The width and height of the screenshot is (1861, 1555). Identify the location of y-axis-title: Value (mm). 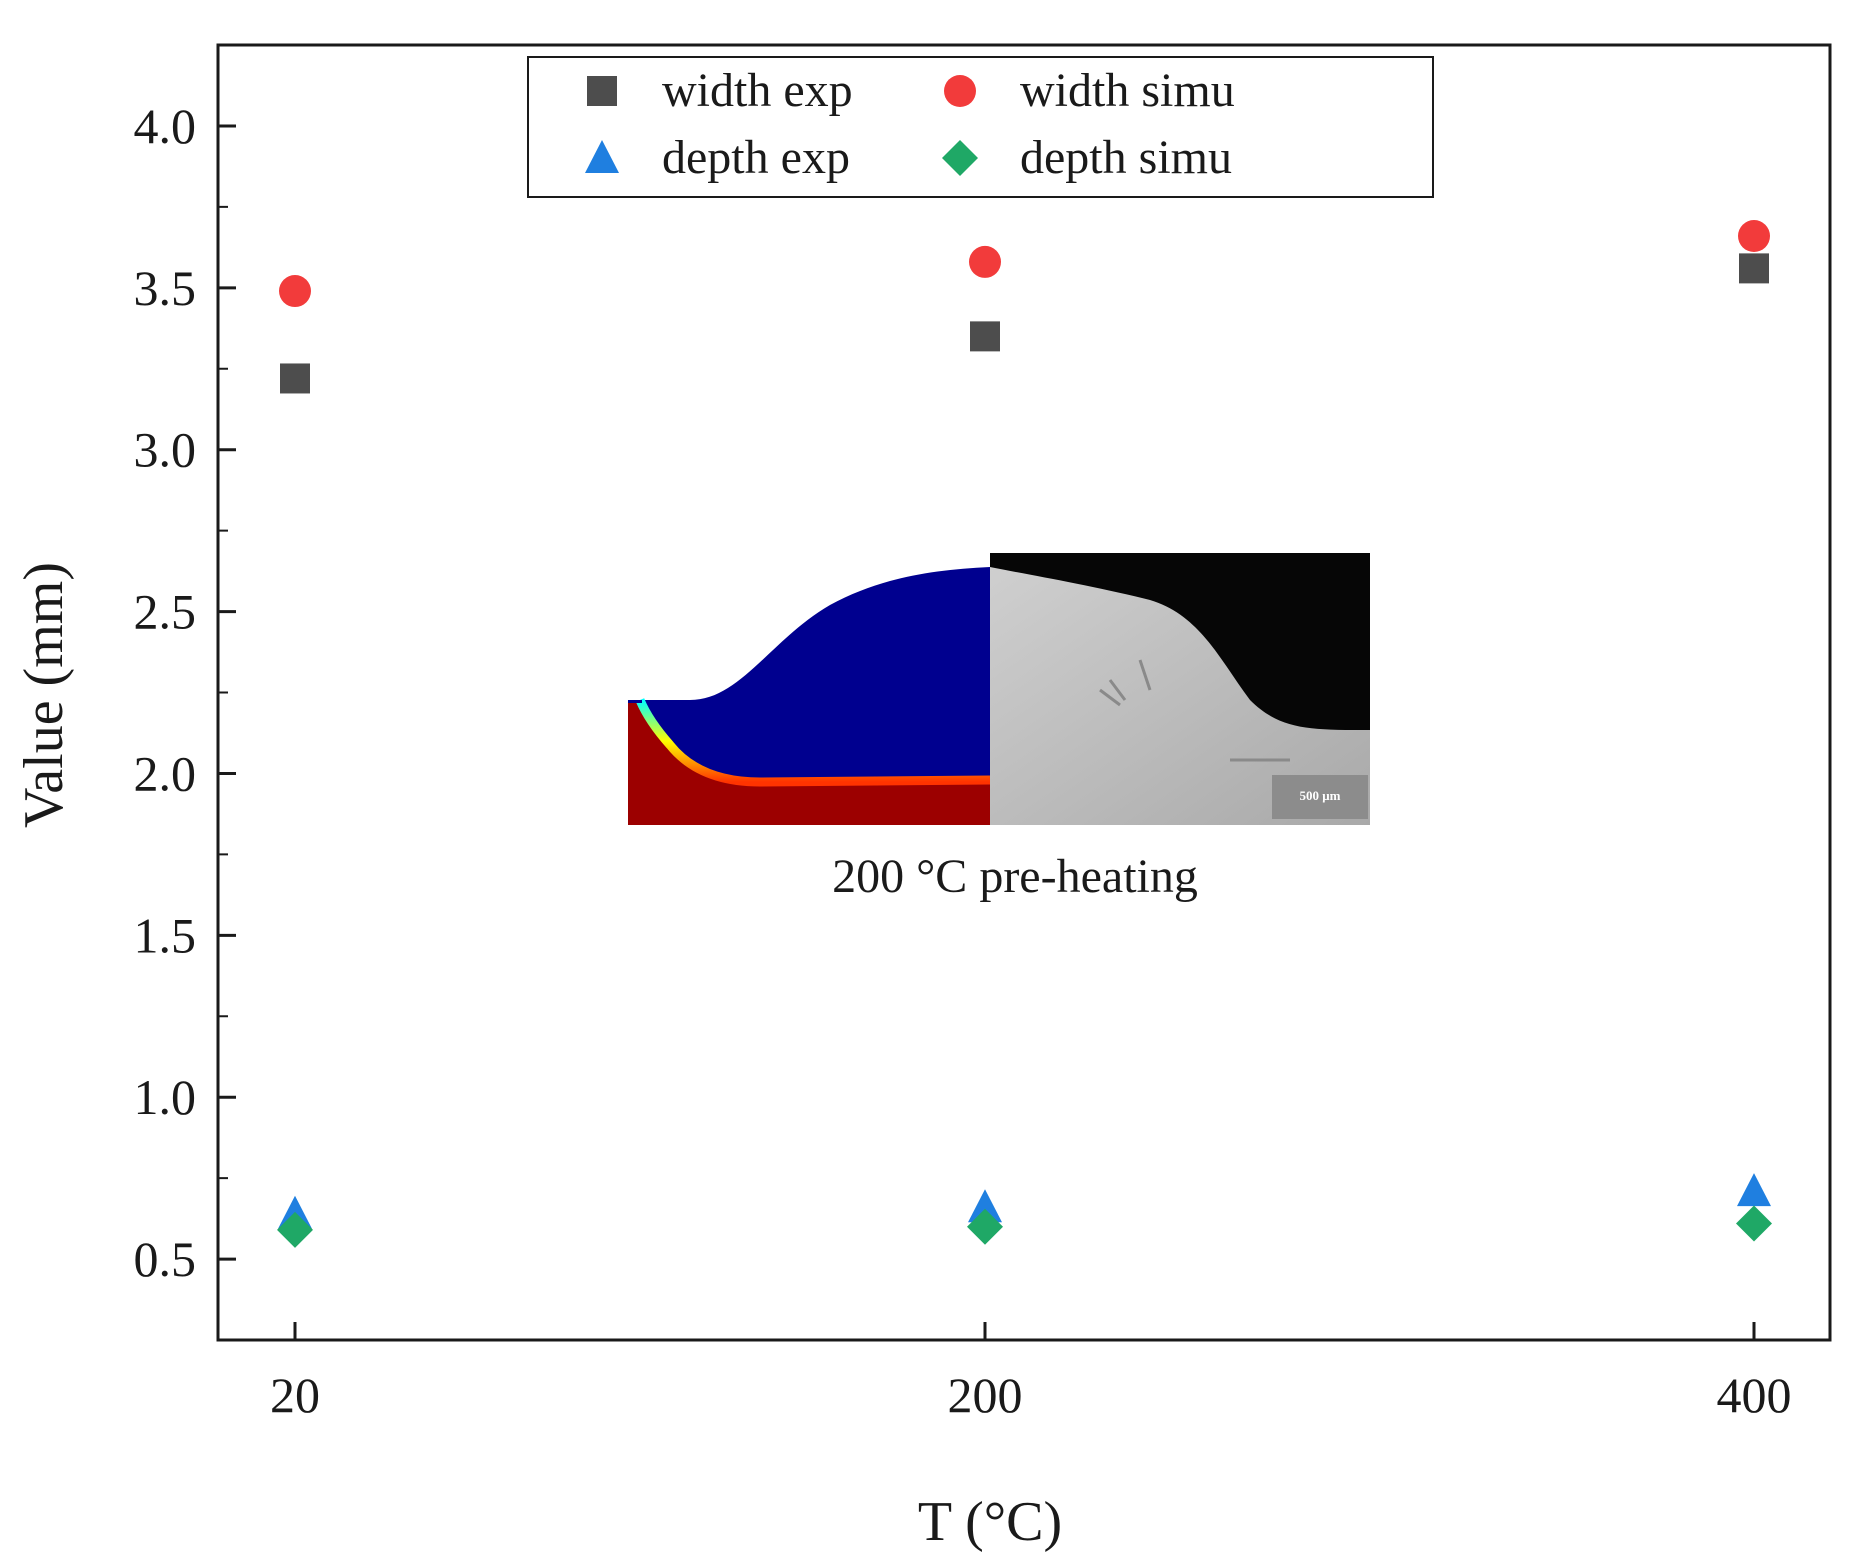
(44, 695).